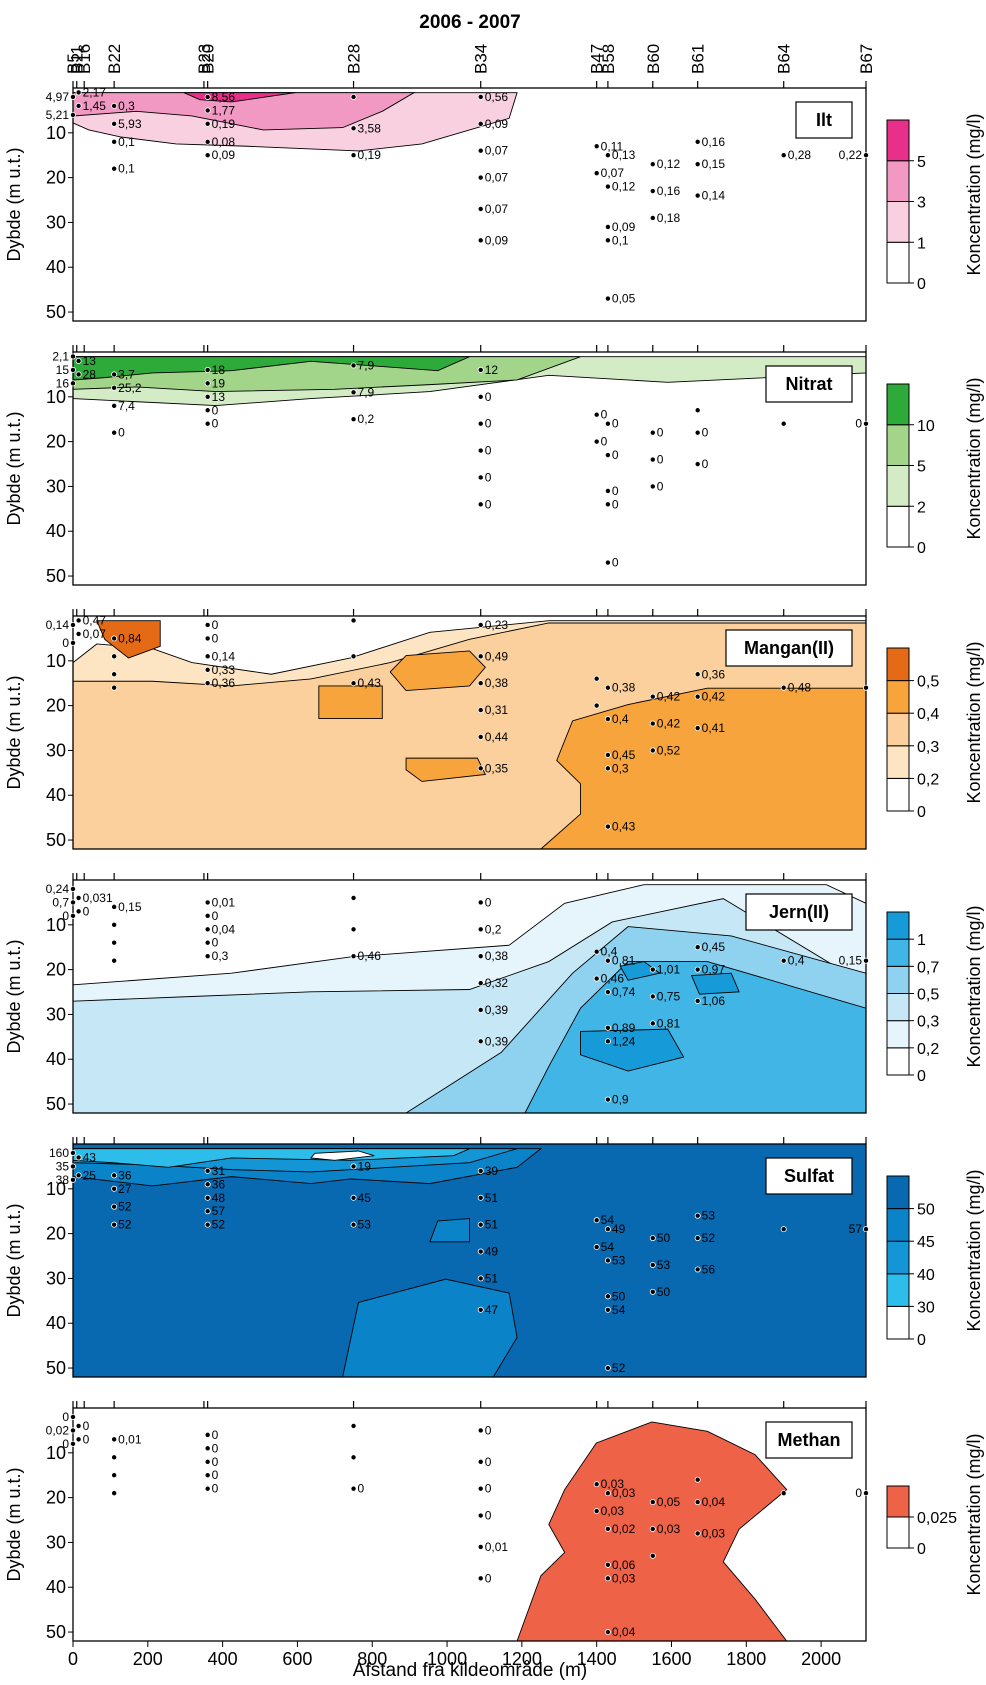 This screenshot has width=986, height=1685. What do you see at coordinates (95, 106) in the screenshot?
I see `data-label: 1,45` at bounding box center [95, 106].